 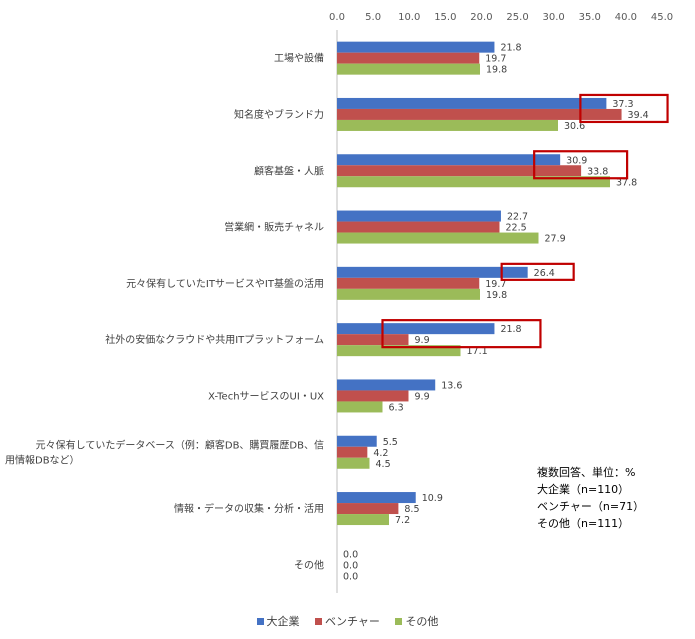 I want to click on category-label: その他, so click(x=309, y=564).